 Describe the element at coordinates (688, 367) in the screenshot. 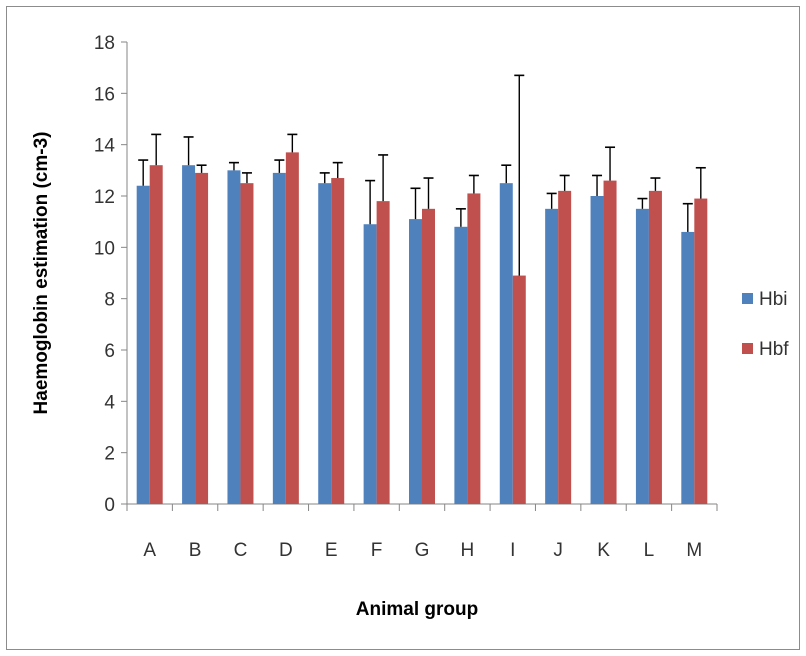

I see `bar-hbi-m` at that location.